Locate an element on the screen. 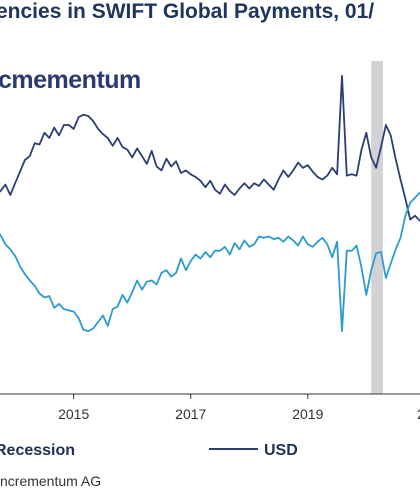 The height and width of the screenshot is (502, 420). legend-label-recession: Recession is located at coordinates (37, 450).